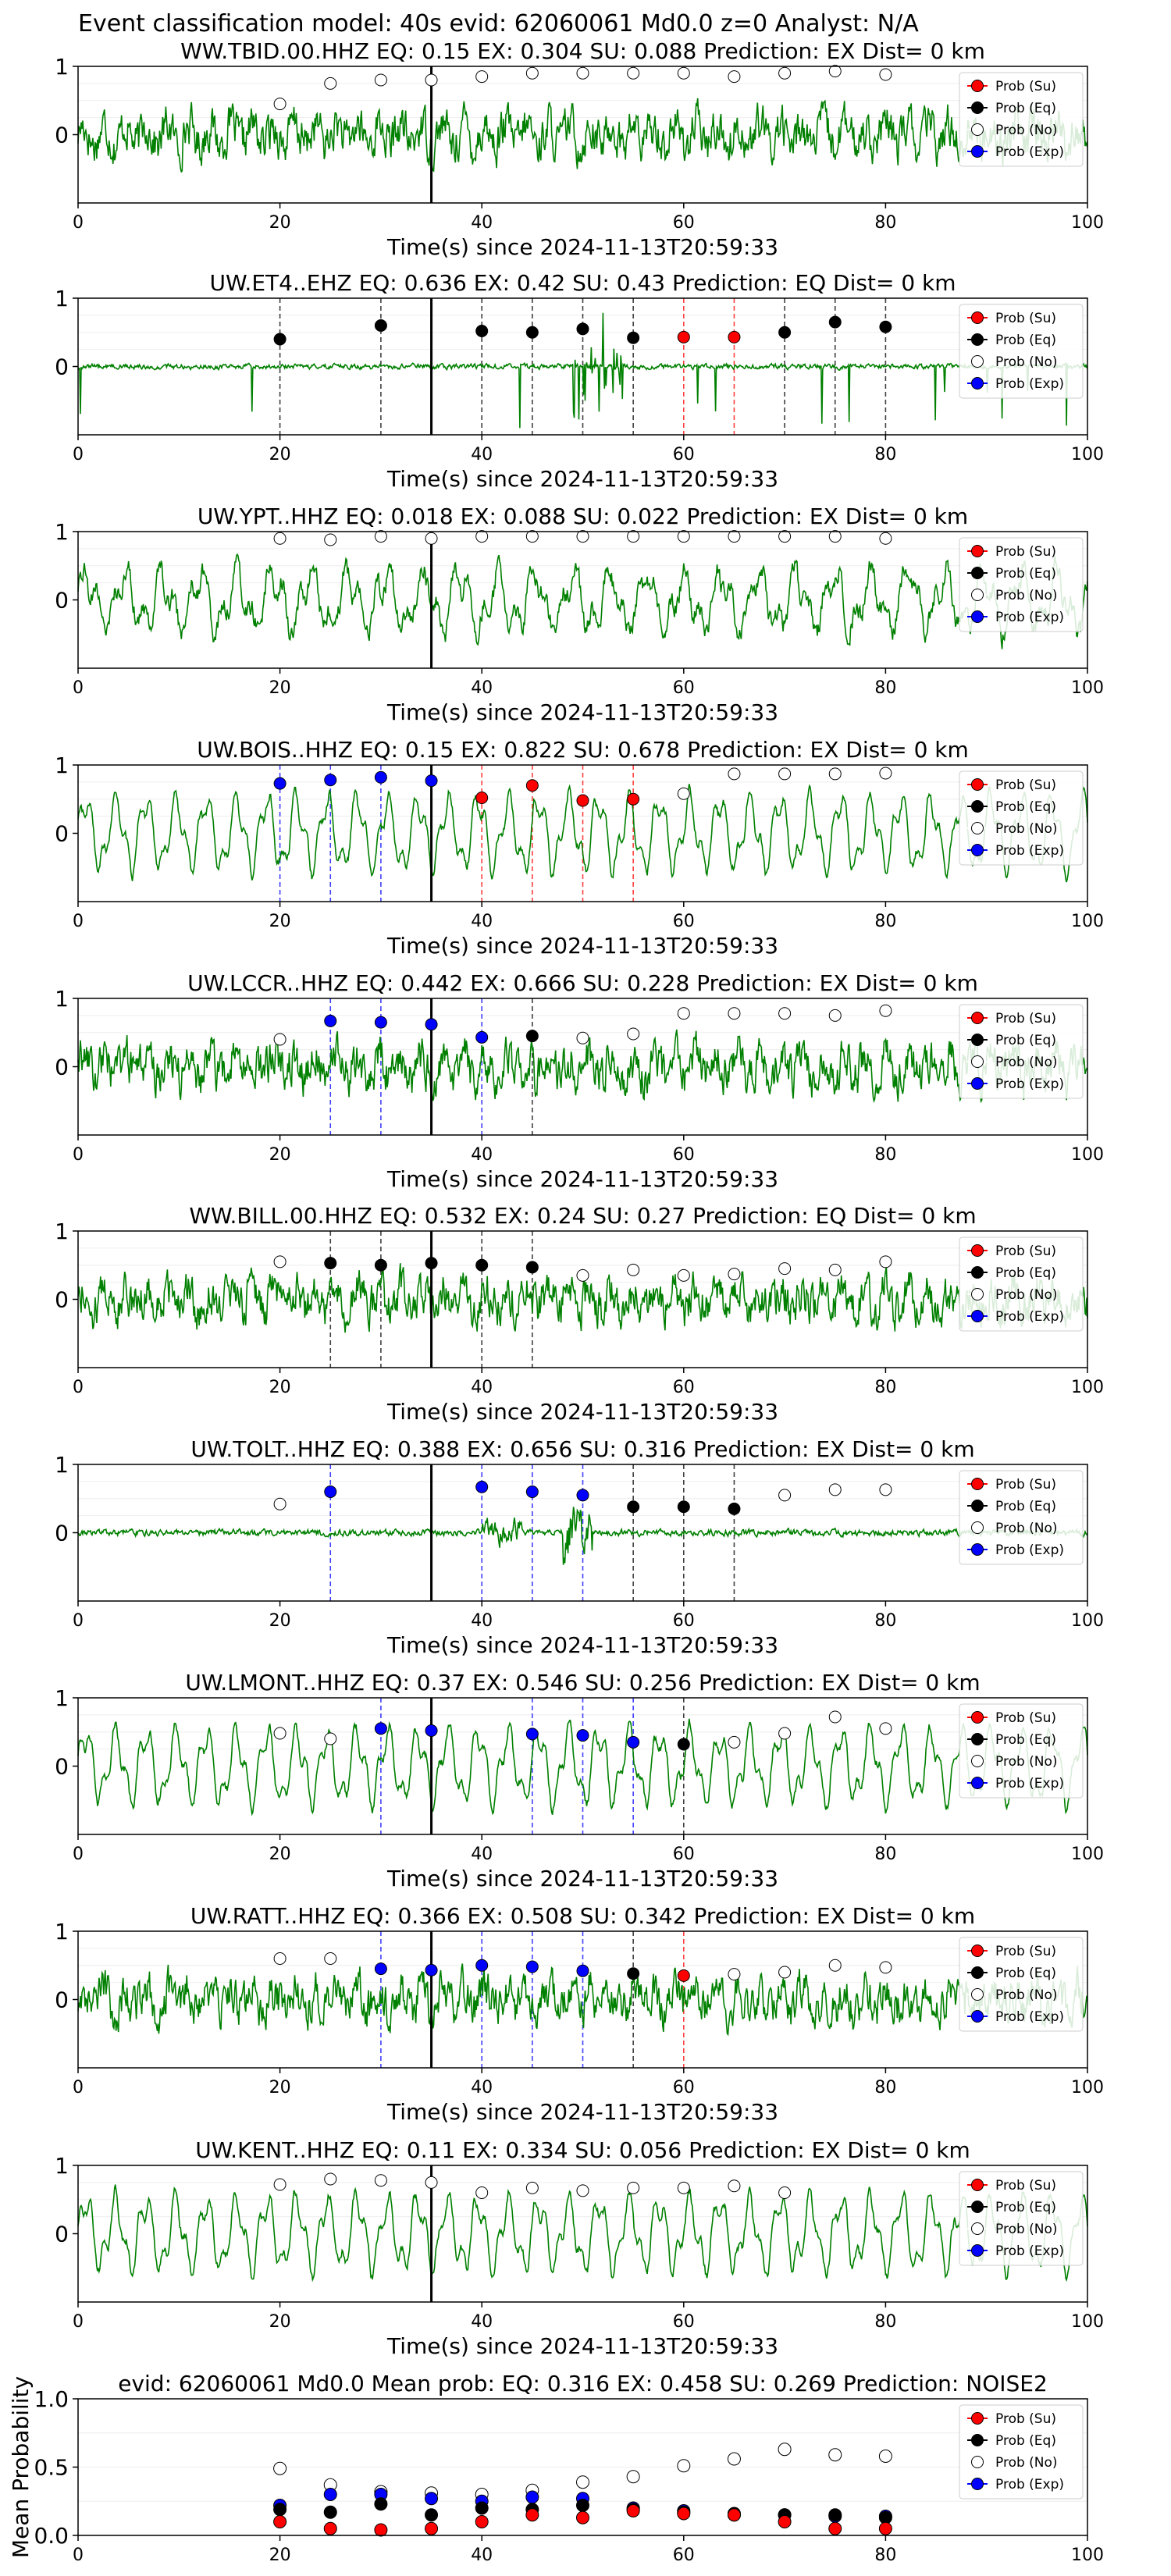  What do you see at coordinates (1021, 1517) in the screenshot?
I see `legend-box` at bounding box center [1021, 1517].